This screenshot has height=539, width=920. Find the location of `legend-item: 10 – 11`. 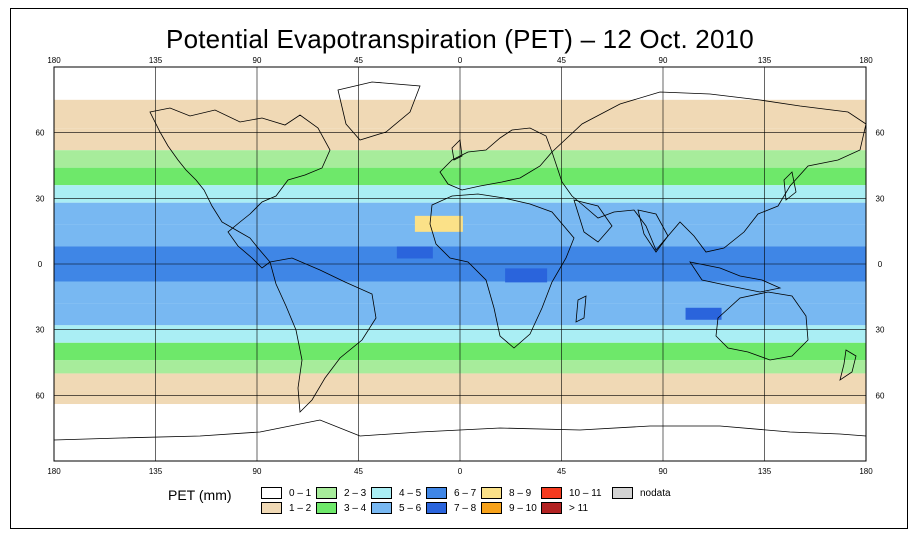

legend-item: 10 – 11 is located at coordinates (571, 493).